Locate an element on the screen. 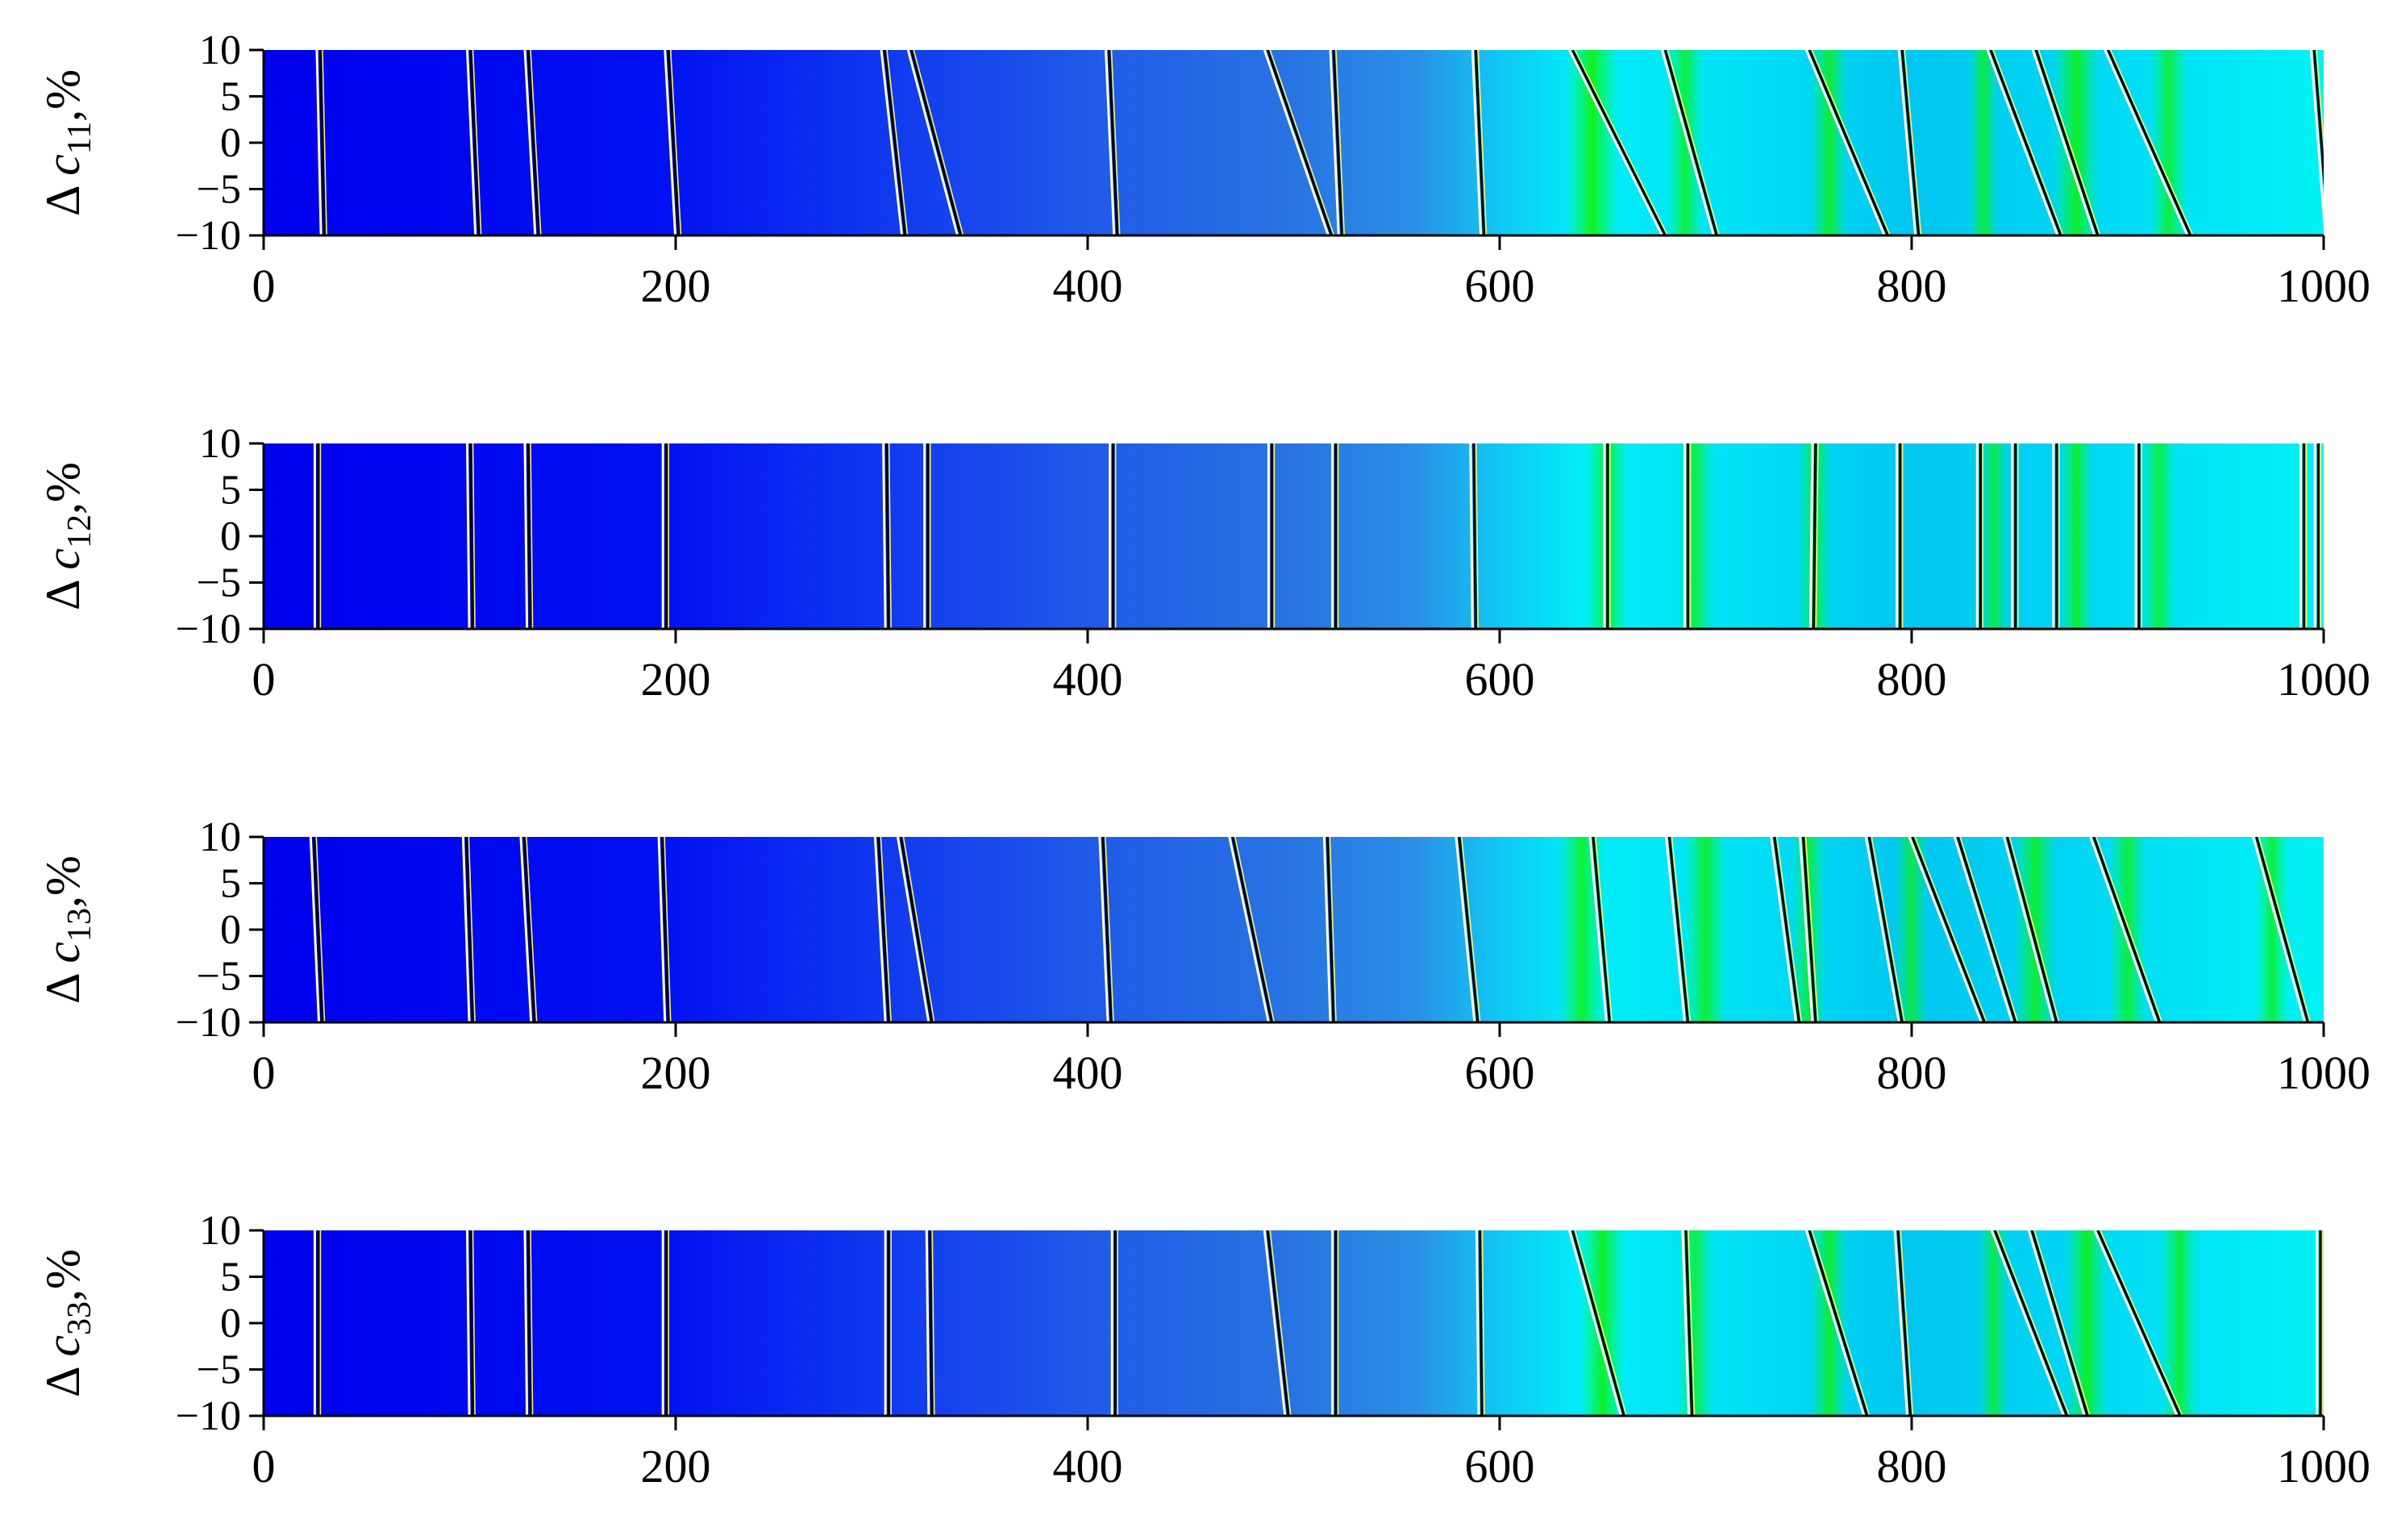 The height and width of the screenshot is (1540, 2393). y-axis-label-subscript: 12 is located at coordinates (79, 531).